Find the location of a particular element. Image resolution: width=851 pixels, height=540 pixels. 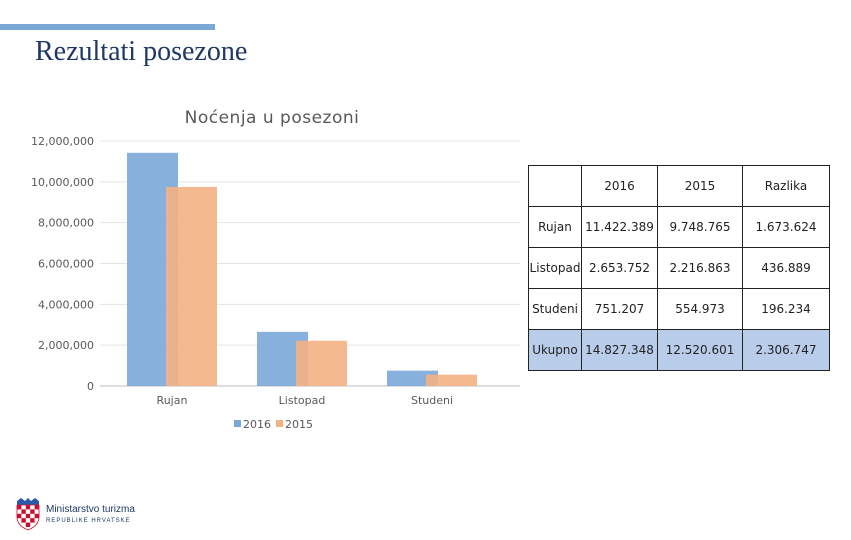

table-cell: 436.889 is located at coordinates (786, 268).